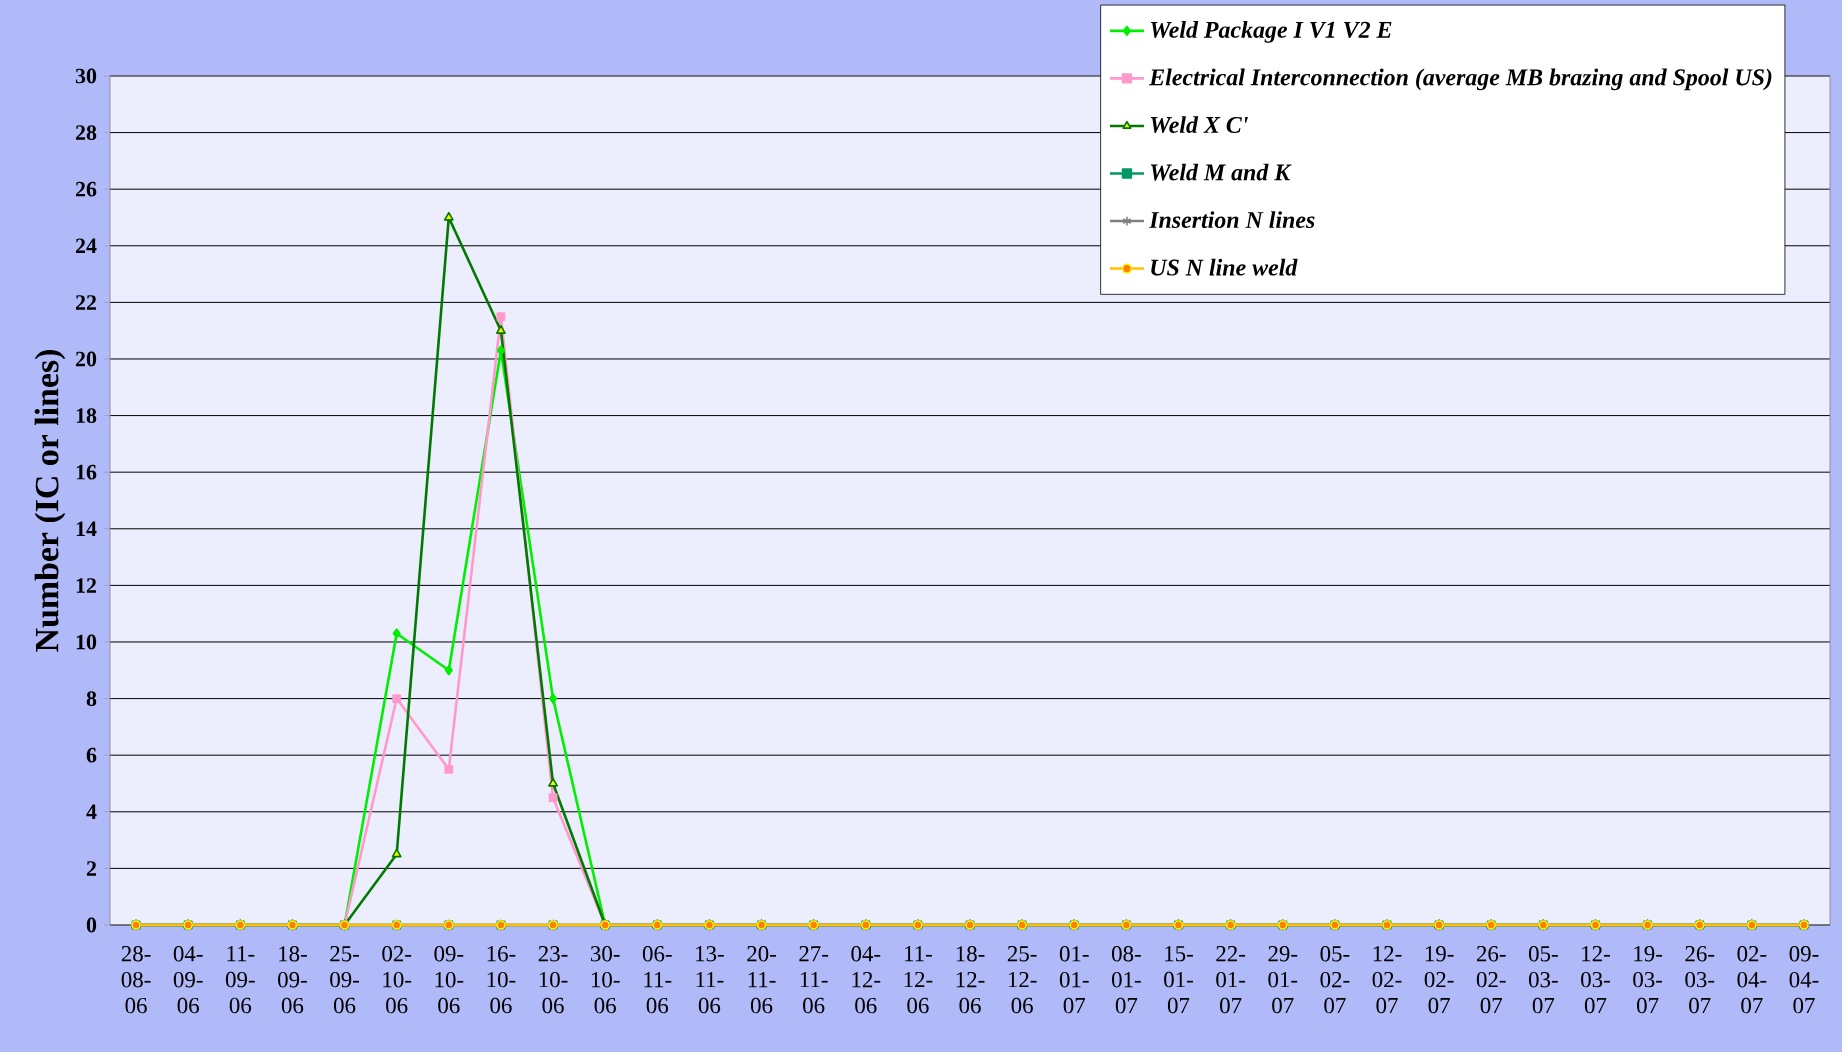  What do you see at coordinates (86, 246) in the screenshot?
I see `y-tick-label: 24` at bounding box center [86, 246].